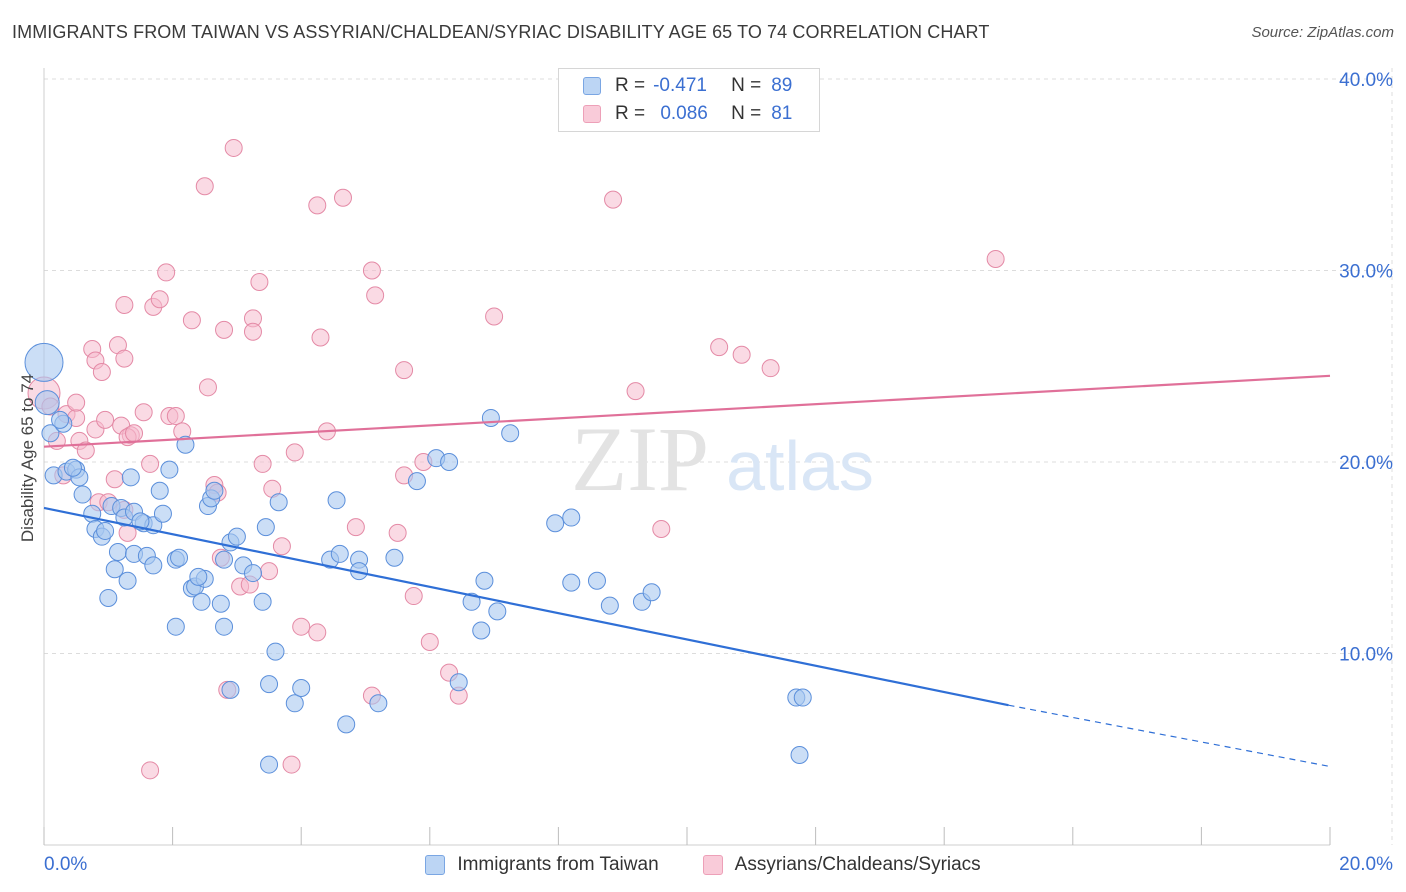 This screenshot has width=1406, height=892. What do you see at coordinates (592, 86) in the screenshot?
I see `swatch-taiwan` at bounding box center [592, 86].